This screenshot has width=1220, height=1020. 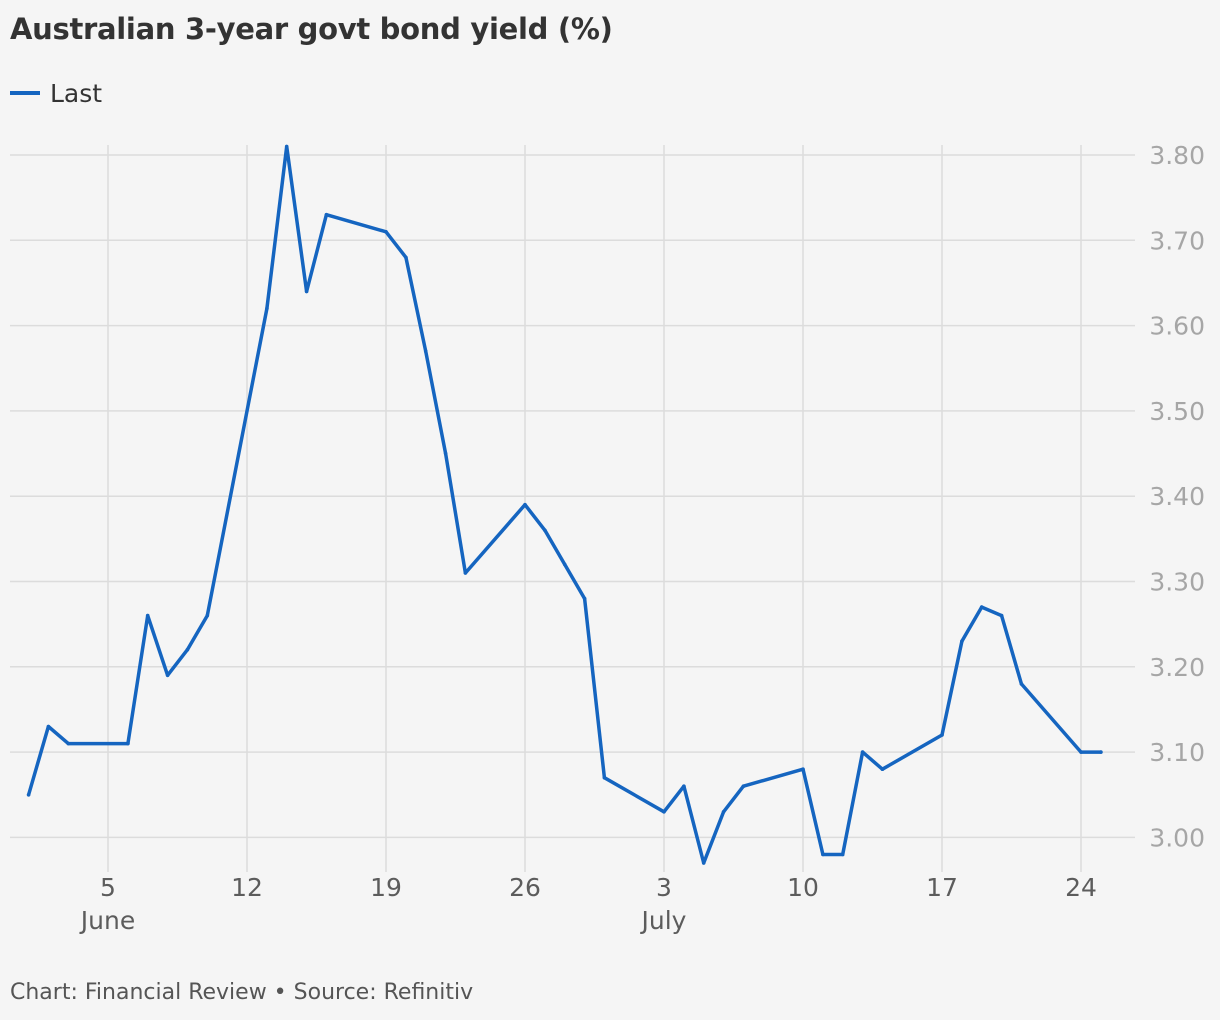 What do you see at coordinates (1177, 326) in the screenshot?
I see `y-tick-label: 3.60` at bounding box center [1177, 326].